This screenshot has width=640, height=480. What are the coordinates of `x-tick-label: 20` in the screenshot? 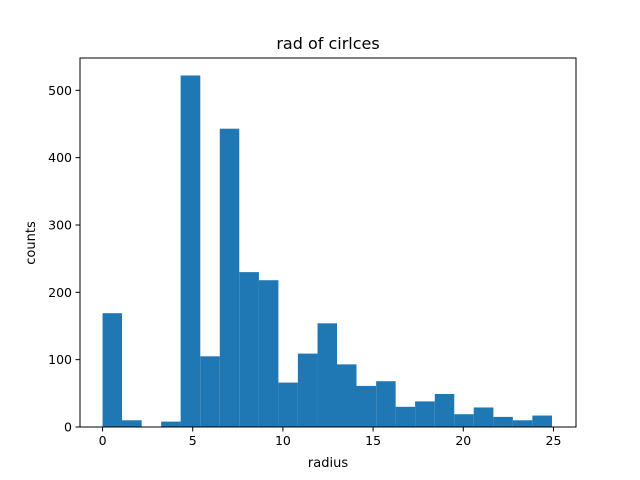 It's located at (463, 440).